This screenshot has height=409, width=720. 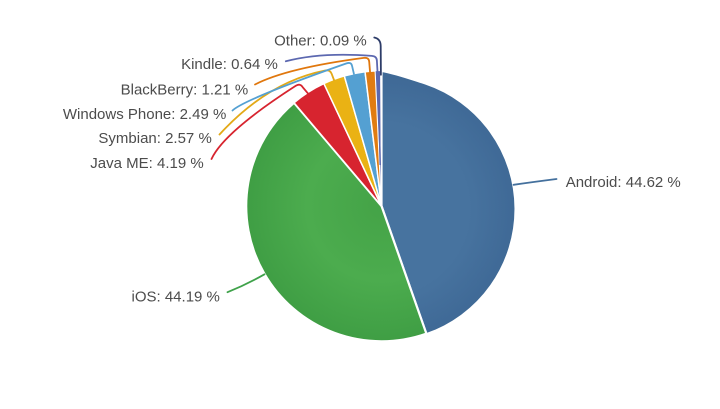 I want to click on svg-text: Android: 44.62 %, so click(x=623, y=182).